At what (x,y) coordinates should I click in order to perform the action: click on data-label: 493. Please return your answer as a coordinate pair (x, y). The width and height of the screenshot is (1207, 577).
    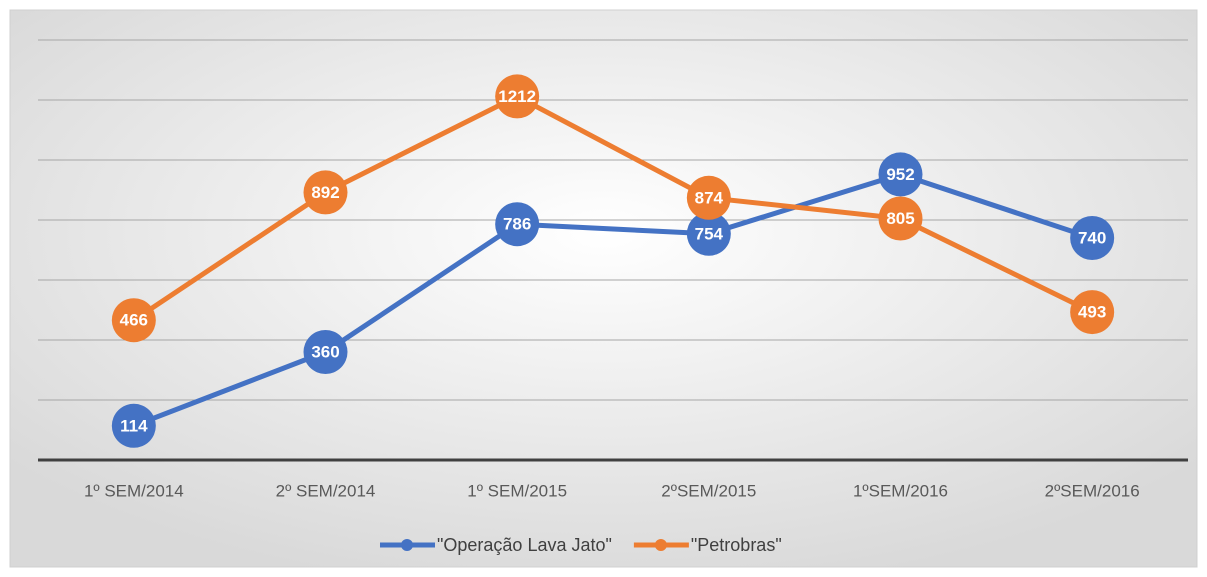
    Looking at the image, I should click on (1092, 312).